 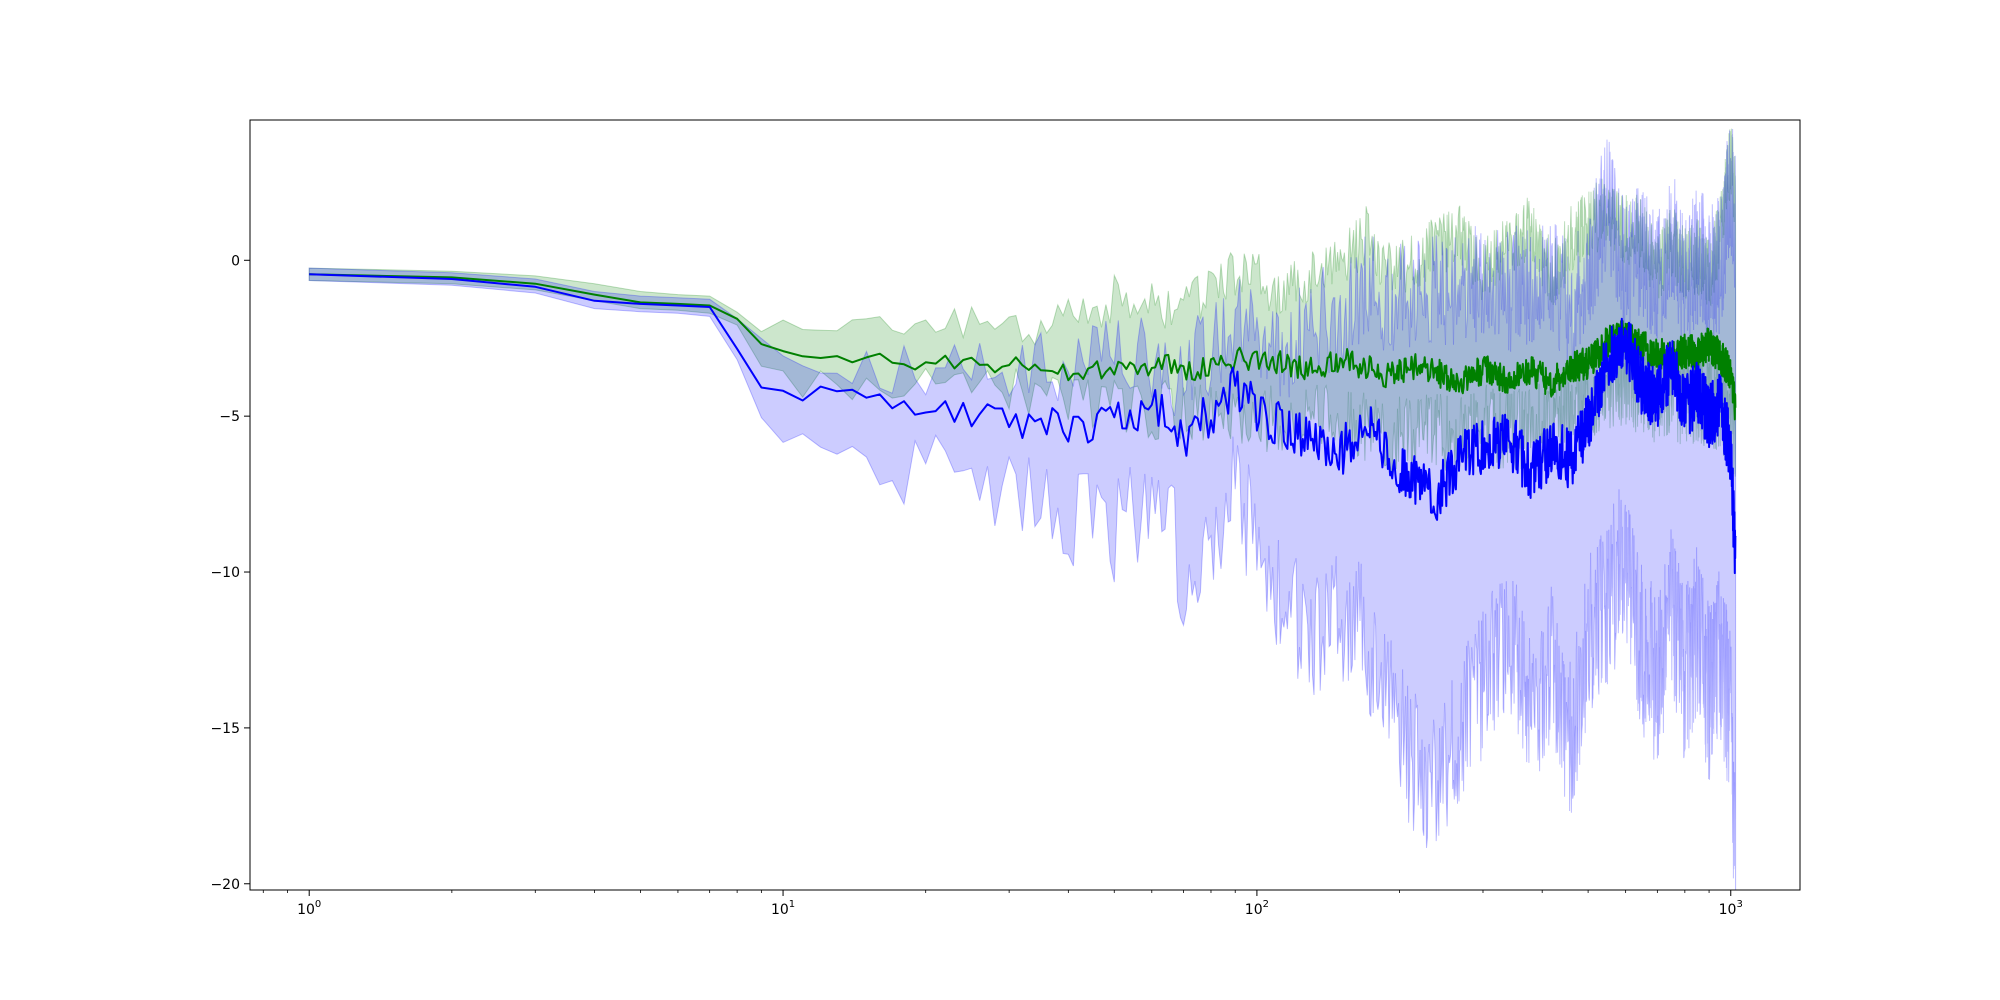 What do you see at coordinates (309, 908) in the screenshot?
I see `x-tick-label: 10⁰` at bounding box center [309, 908].